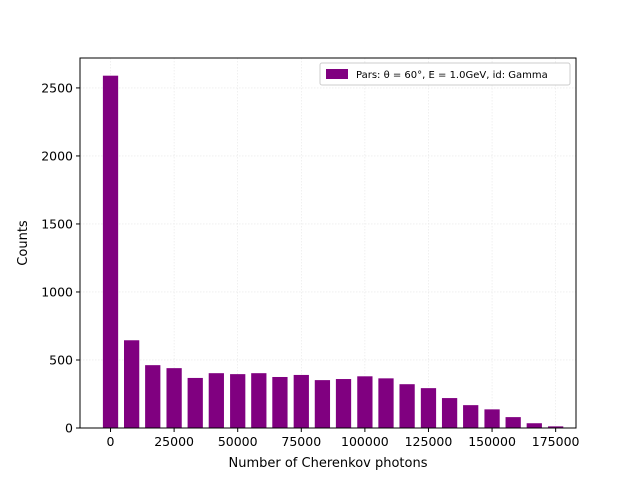  I want to click on legend-entry-gamma: Pars: θ = 60°, E = 1.0GeV, id: Gamma, so click(452, 75).